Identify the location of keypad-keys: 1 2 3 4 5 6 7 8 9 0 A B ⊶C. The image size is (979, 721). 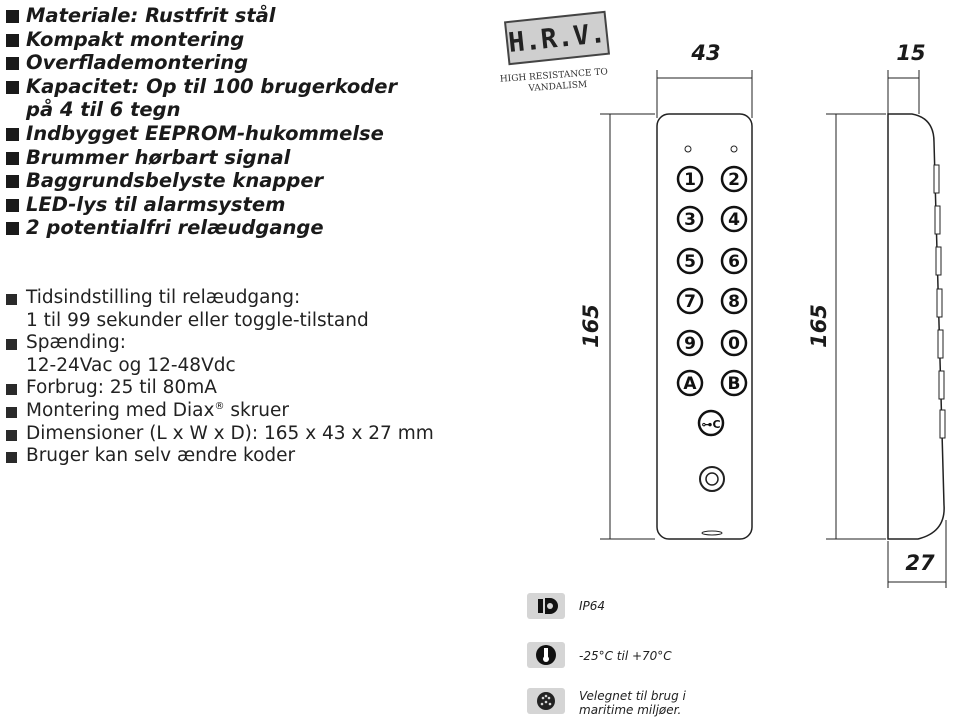
(712, 301).